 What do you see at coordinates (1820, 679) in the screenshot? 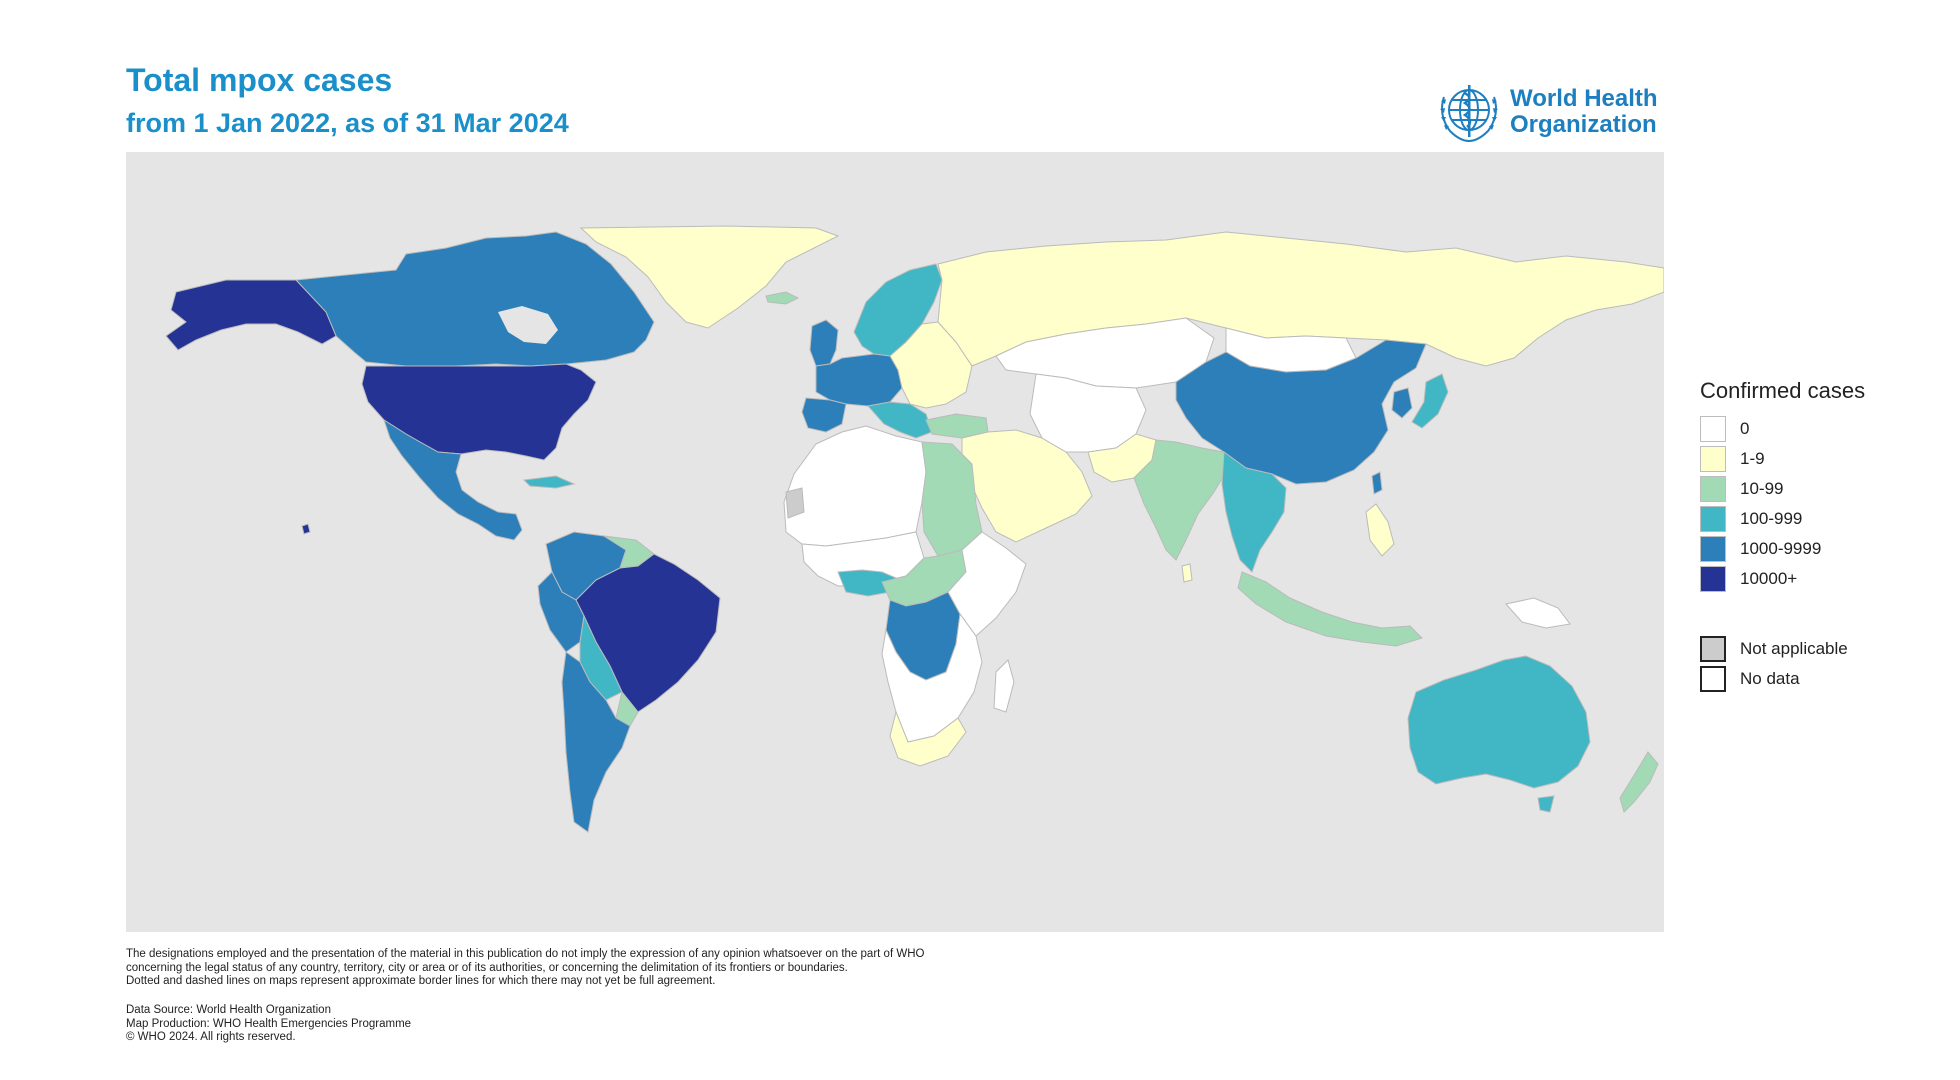
I see `legend-item-no-data: No data` at bounding box center [1820, 679].